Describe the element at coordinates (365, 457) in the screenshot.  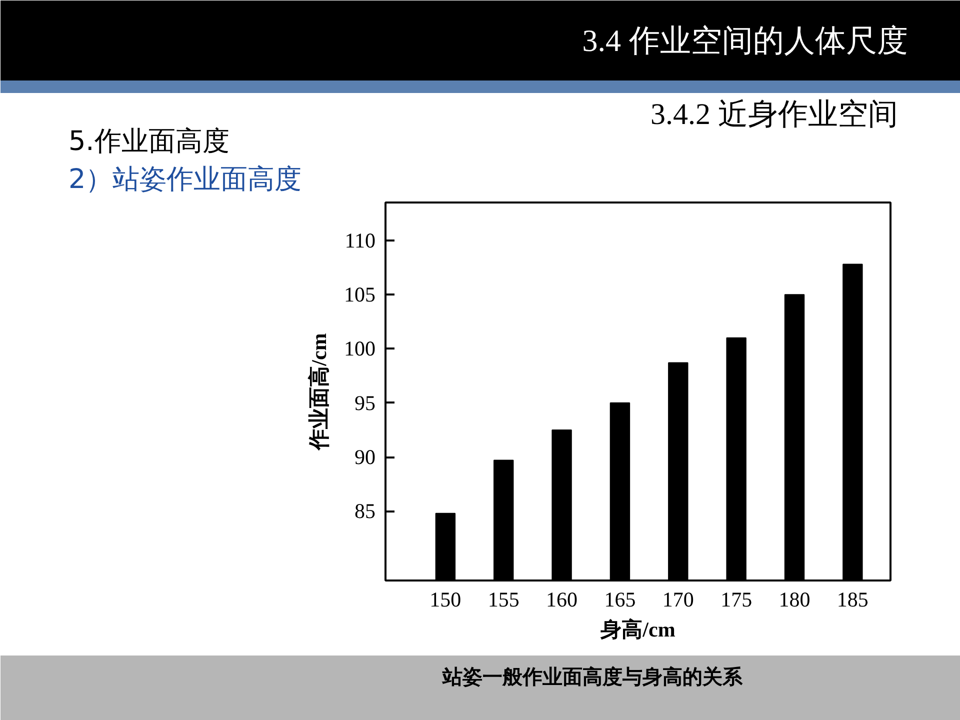
I see `y-tick-label: 90` at that location.